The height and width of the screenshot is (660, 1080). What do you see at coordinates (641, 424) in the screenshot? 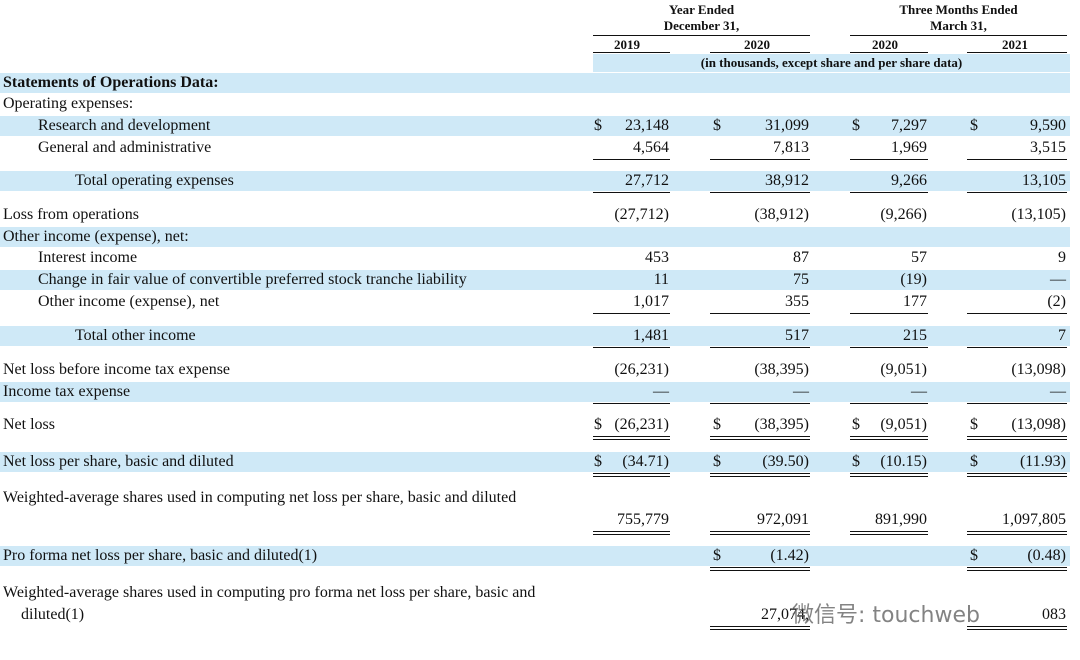
I see `amount: (26,231)` at bounding box center [641, 424].